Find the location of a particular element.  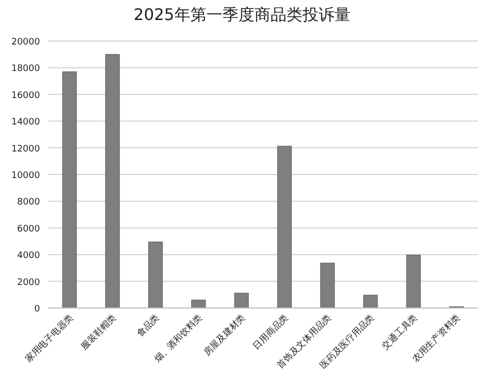

y-tick-label: 4000 is located at coordinates (28, 256).